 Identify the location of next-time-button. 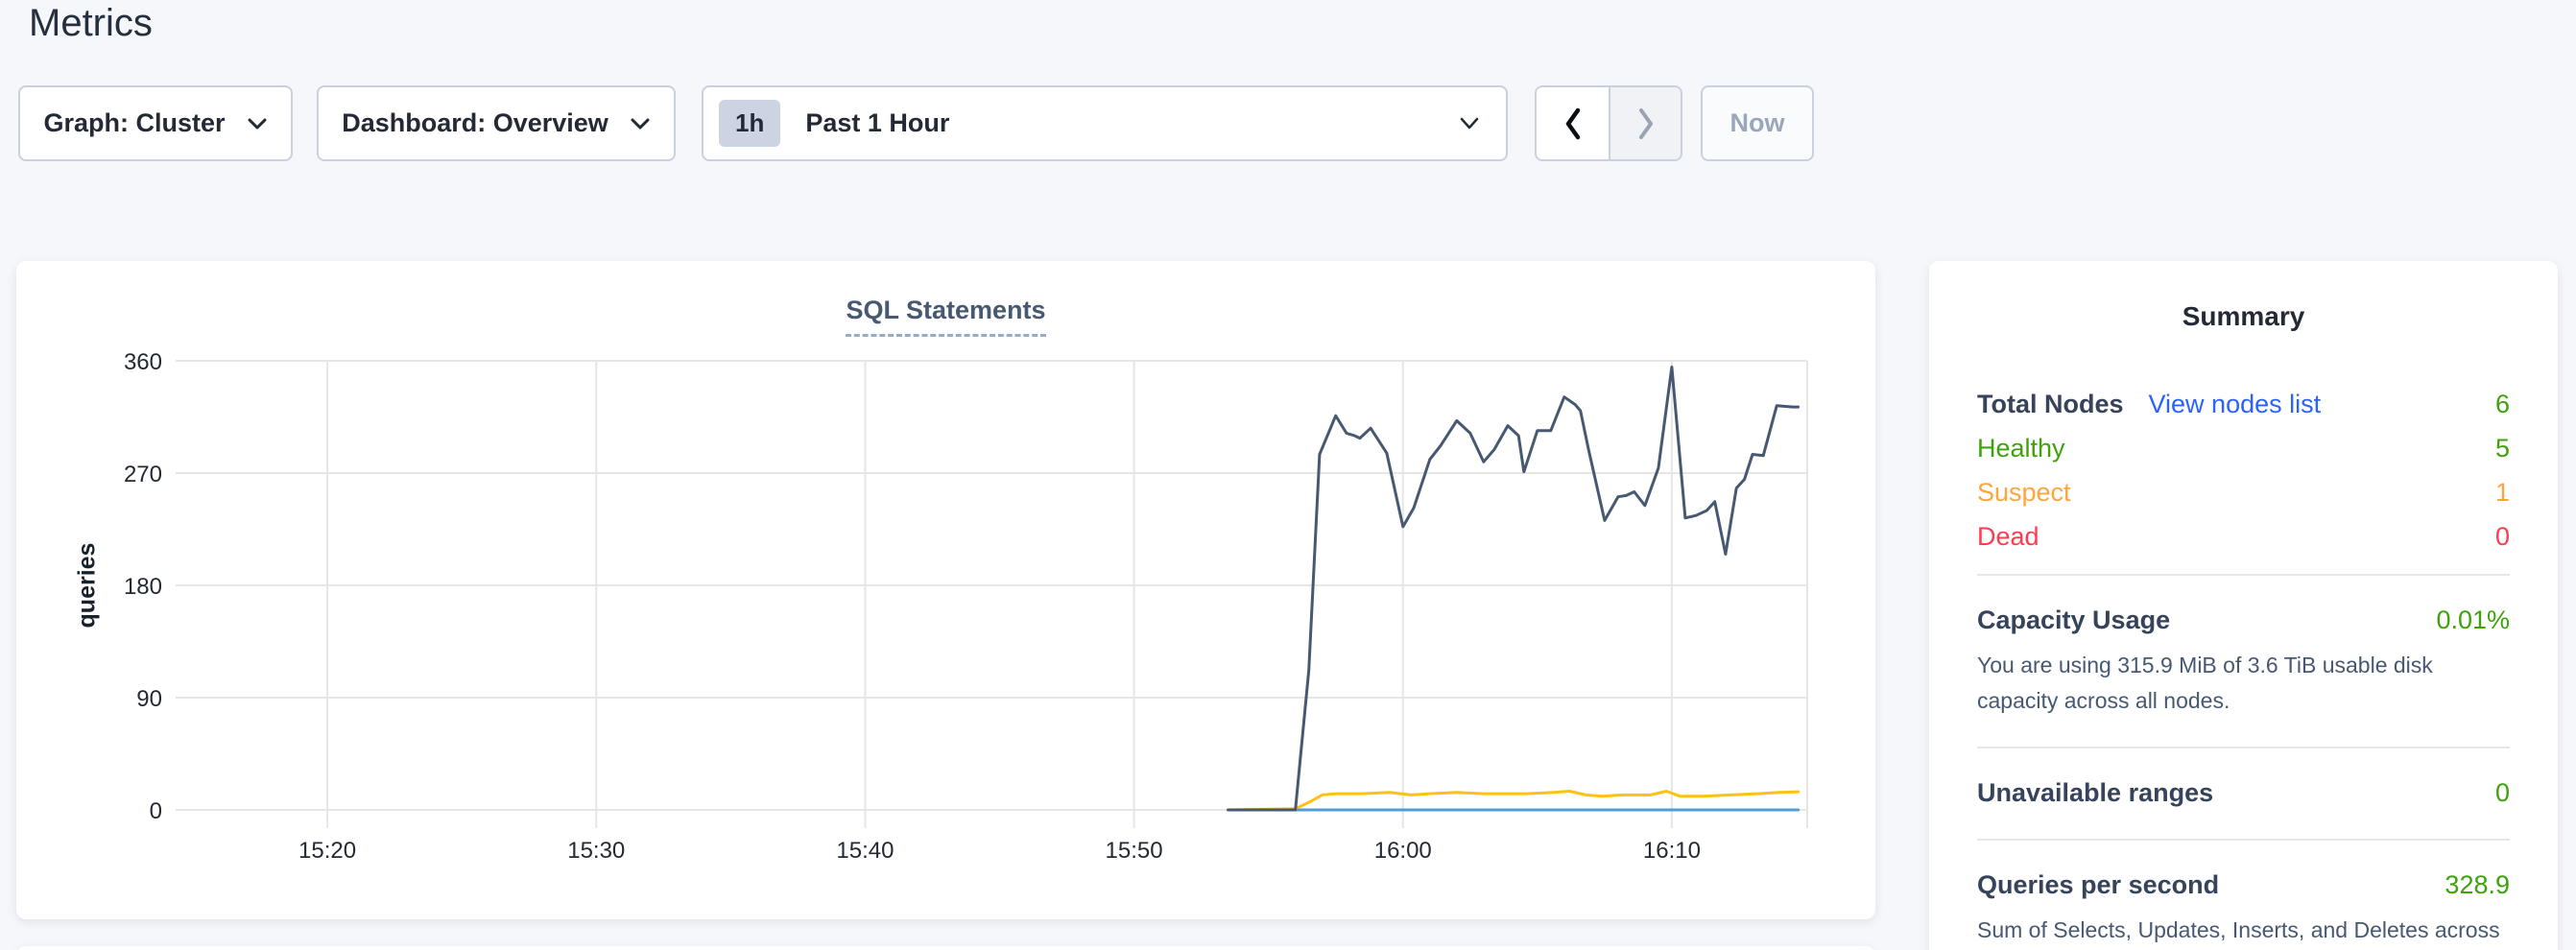
(1645, 123).